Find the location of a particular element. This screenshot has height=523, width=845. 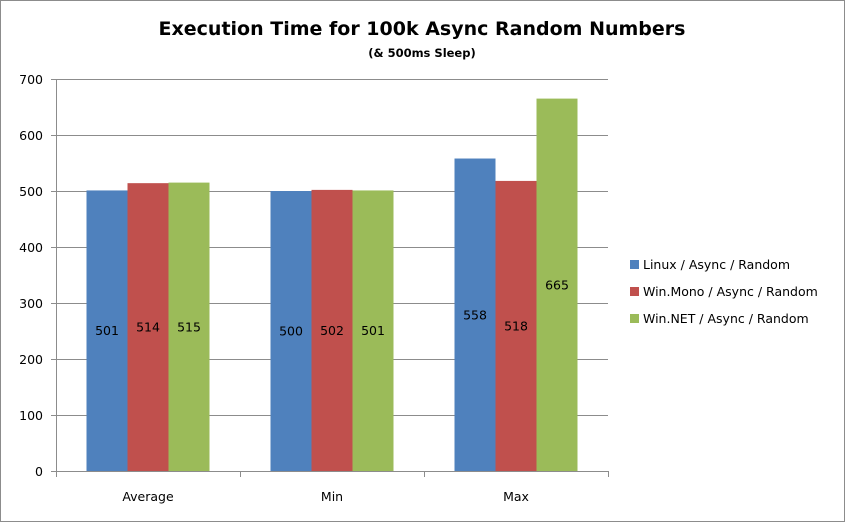

x-tick-label: Max is located at coordinates (516, 496).